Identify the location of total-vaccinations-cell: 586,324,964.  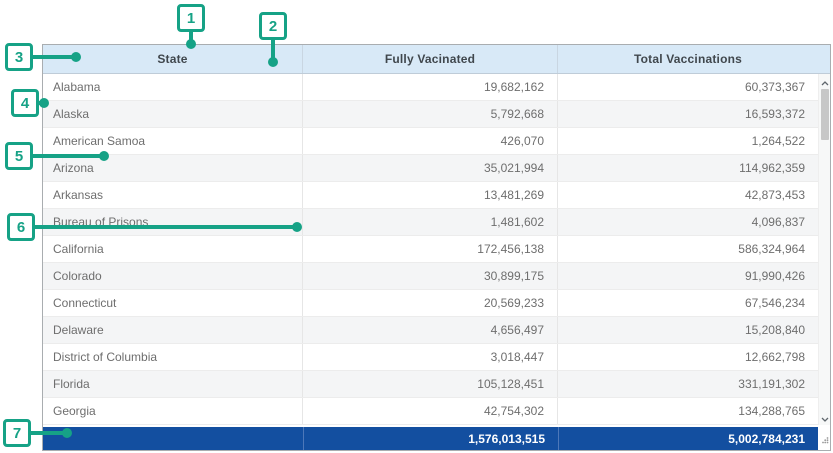
(771, 249).